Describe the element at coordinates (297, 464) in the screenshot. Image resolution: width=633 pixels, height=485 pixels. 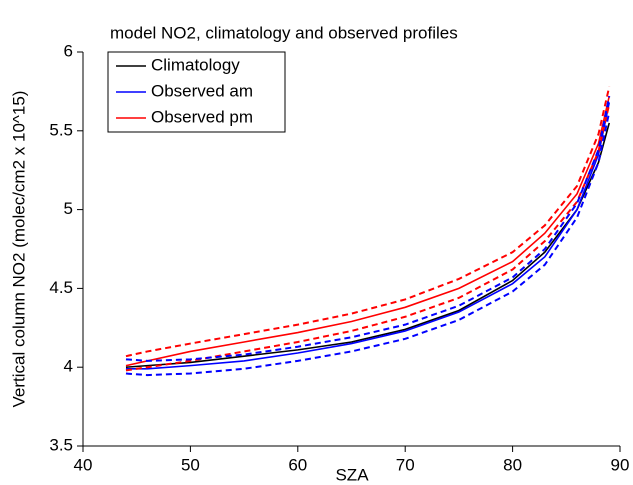
I see `x-tick-label: 60` at that location.